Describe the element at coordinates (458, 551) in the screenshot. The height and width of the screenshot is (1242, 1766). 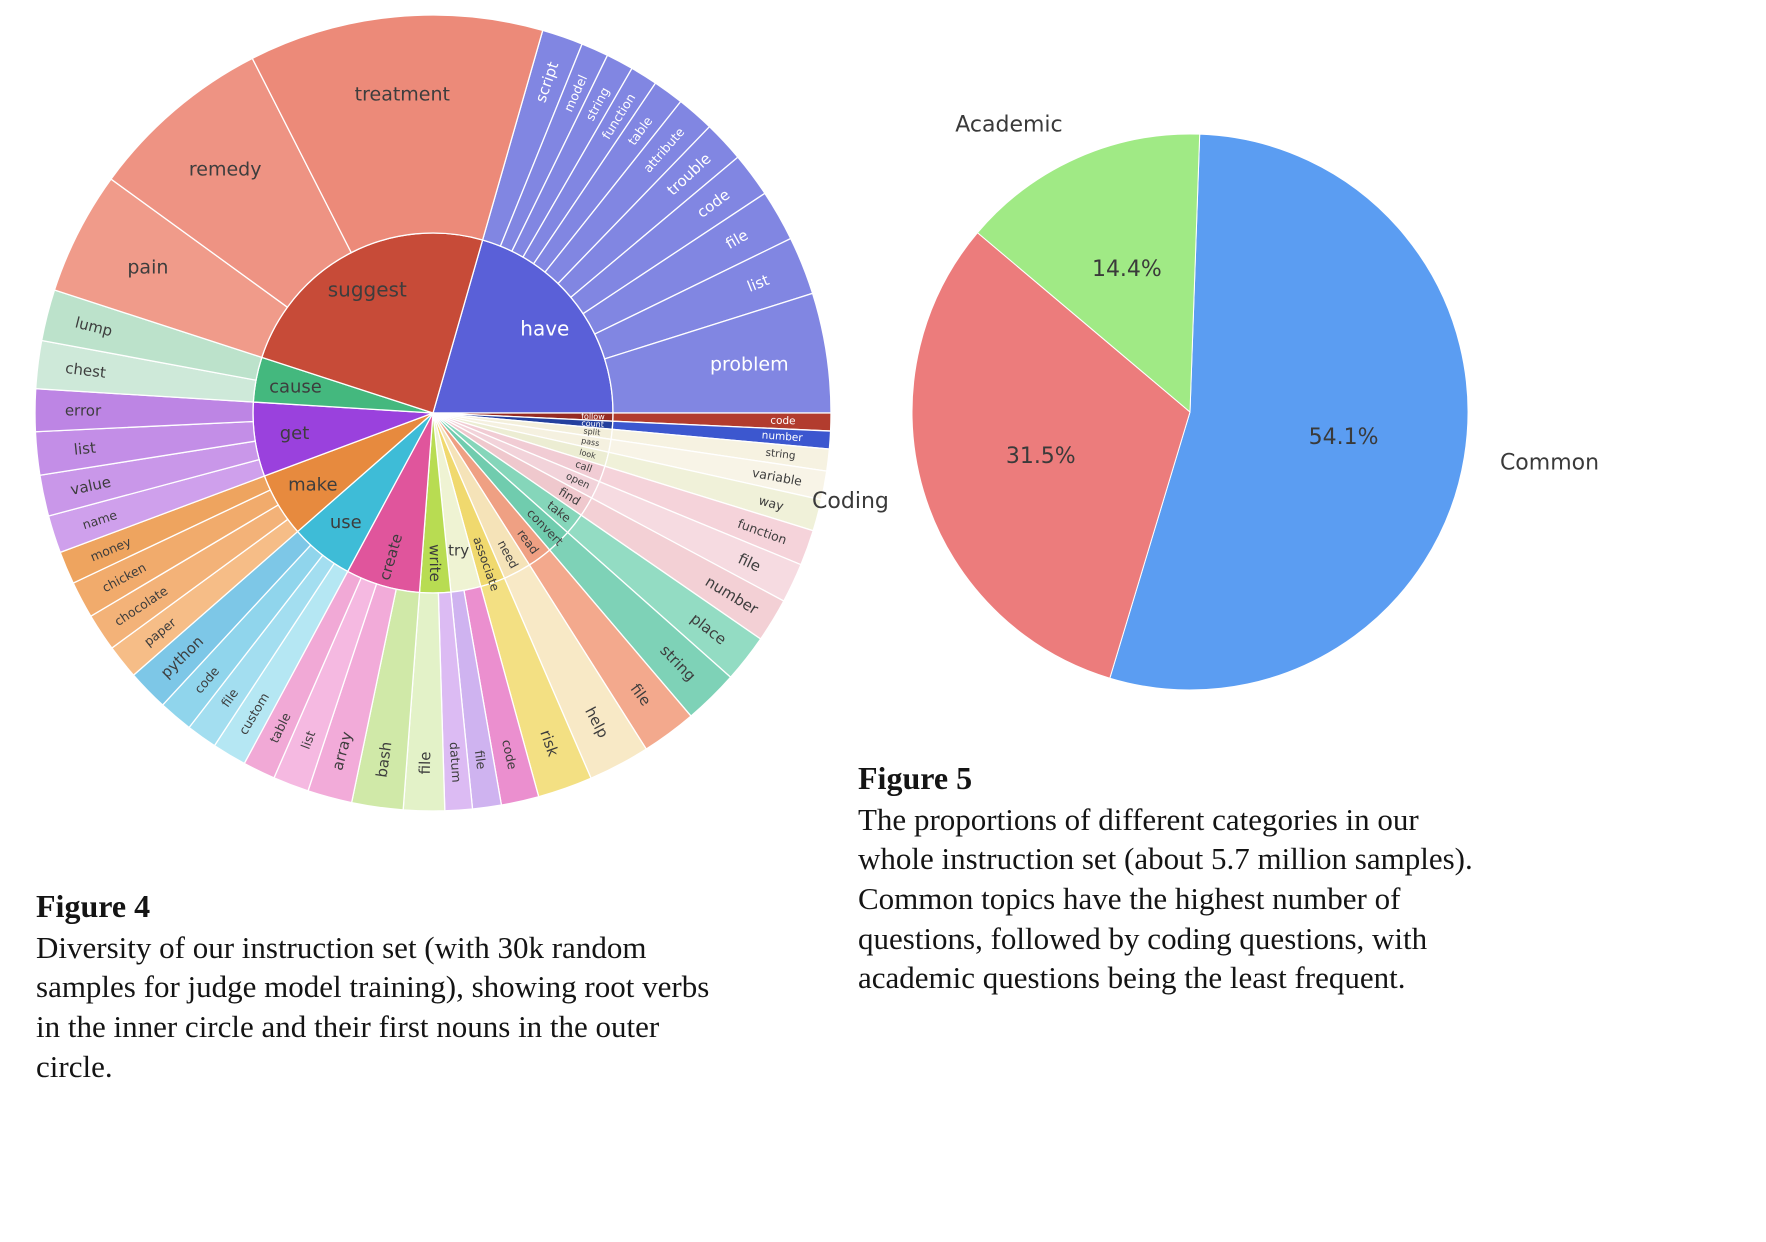
I see `sunburst-verb-label: try` at that location.